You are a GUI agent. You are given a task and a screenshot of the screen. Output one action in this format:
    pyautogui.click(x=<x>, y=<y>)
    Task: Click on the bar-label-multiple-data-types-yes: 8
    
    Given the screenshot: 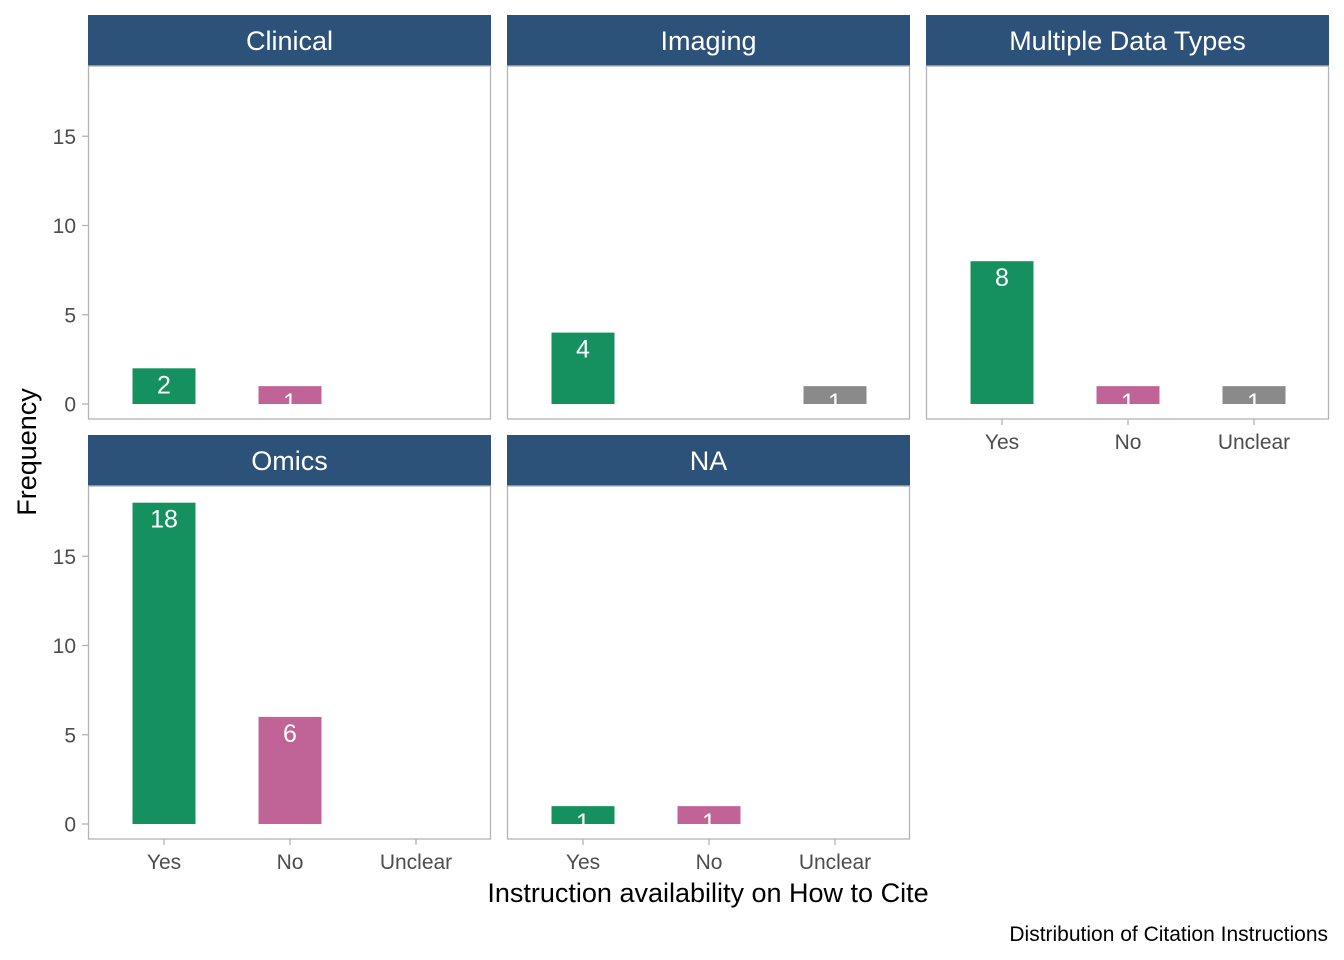 What is the action you would take?
    pyautogui.click(x=1002, y=278)
    